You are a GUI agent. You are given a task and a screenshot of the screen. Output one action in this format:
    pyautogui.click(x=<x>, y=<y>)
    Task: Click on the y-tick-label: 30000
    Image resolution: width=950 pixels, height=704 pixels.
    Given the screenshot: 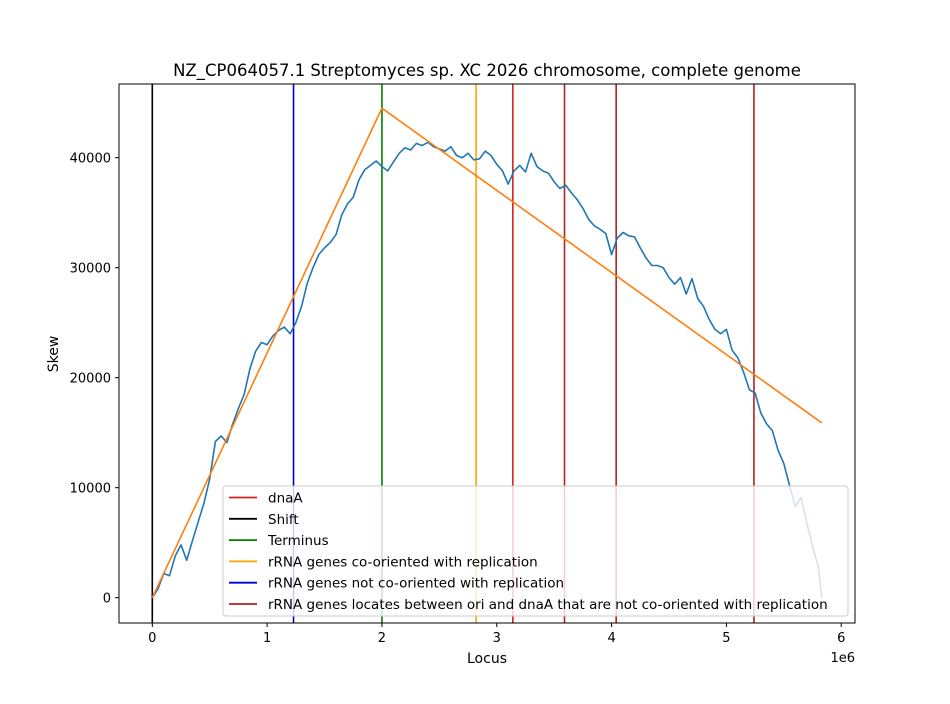 What is the action you would take?
    pyautogui.click(x=90, y=269)
    